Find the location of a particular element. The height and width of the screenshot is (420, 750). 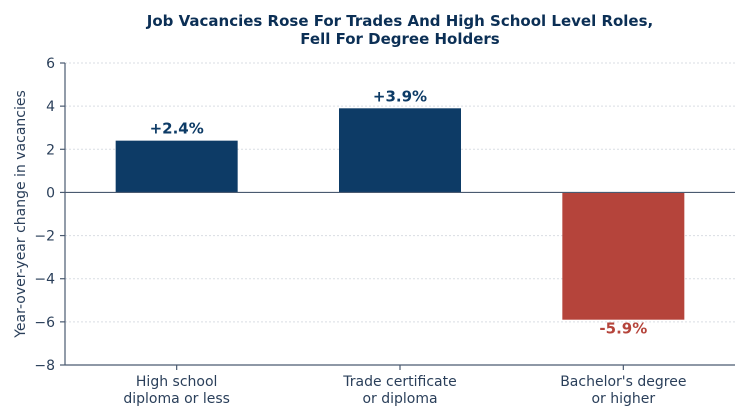

data-label: -5.9% is located at coordinates (623, 329).